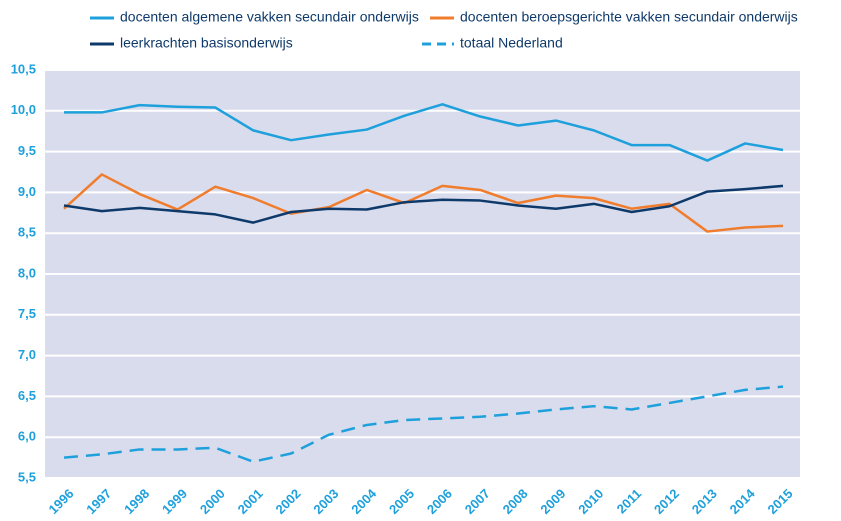 Image resolution: width=841 pixels, height=521 pixels. What do you see at coordinates (704, 501) in the screenshot?
I see `x-tick-label: 2013` at bounding box center [704, 501].